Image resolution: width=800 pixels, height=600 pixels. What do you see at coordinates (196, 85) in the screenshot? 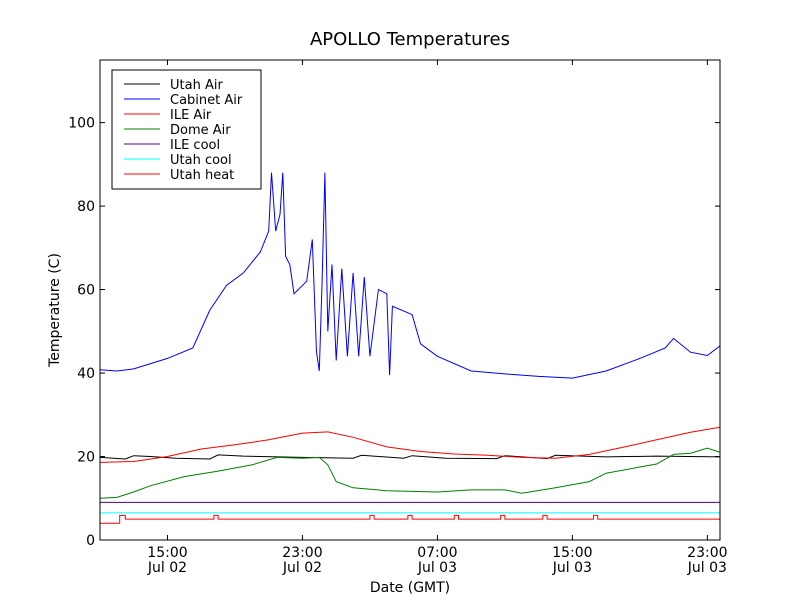
I see `legend-label: Utah Air` at bounding box center [196, 85].